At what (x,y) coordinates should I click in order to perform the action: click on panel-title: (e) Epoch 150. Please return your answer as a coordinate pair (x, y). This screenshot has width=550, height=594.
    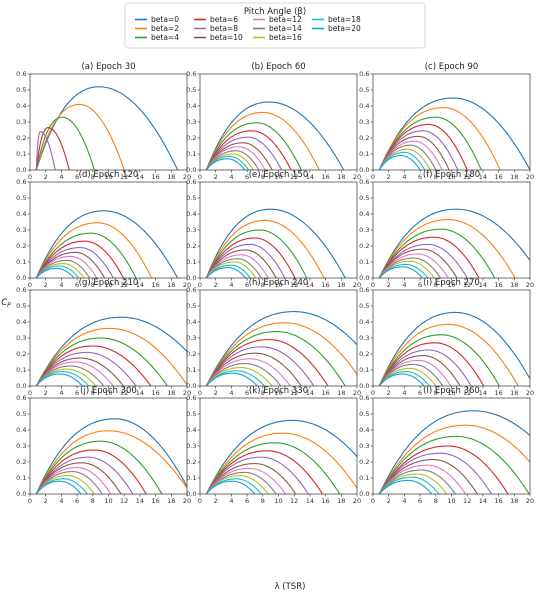
    Looking at the image, I should click on (279, 175).